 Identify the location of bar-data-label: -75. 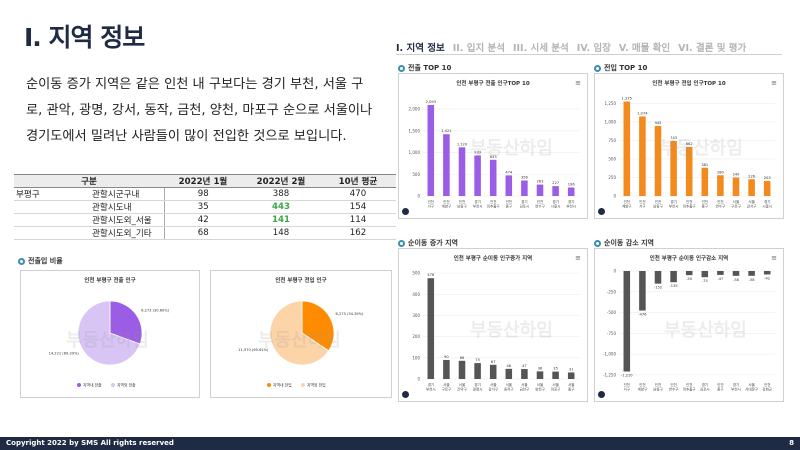
(705, 281).